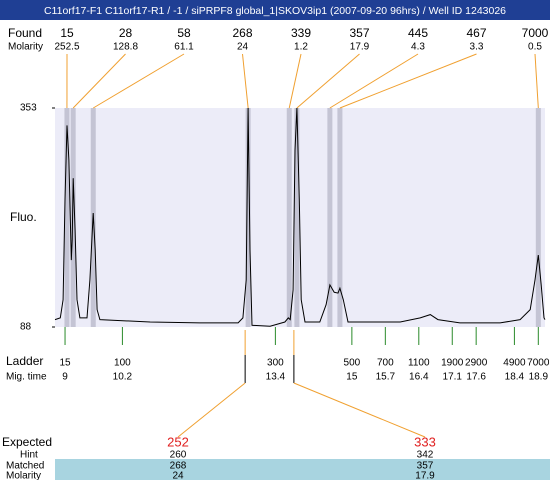 The width and height of the screenshot is (550, 480). Describe the element at coordinates (125, 47) in the screenshot. I see `peak-molarity: 128.8` at that location.